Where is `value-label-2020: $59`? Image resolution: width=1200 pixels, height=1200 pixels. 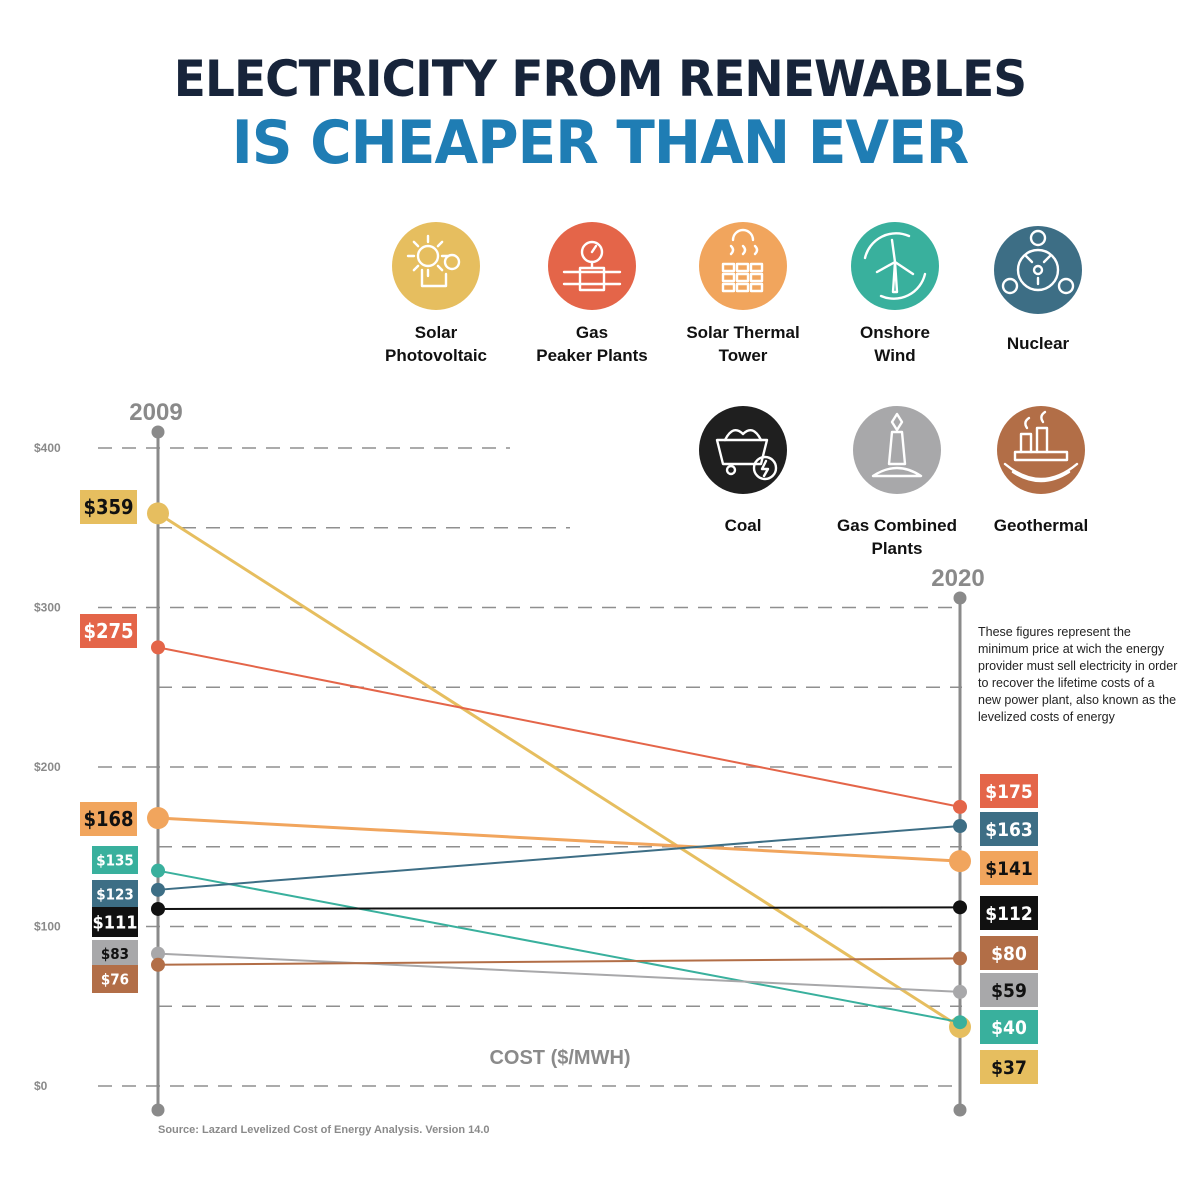 value-label-2020: $59 is located at coordinates (1009, 990).